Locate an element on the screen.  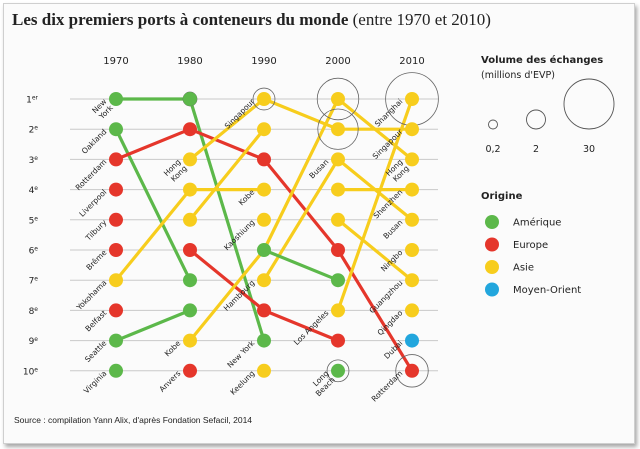
rank-label-3: 3e is located at coordinates (34, 160).